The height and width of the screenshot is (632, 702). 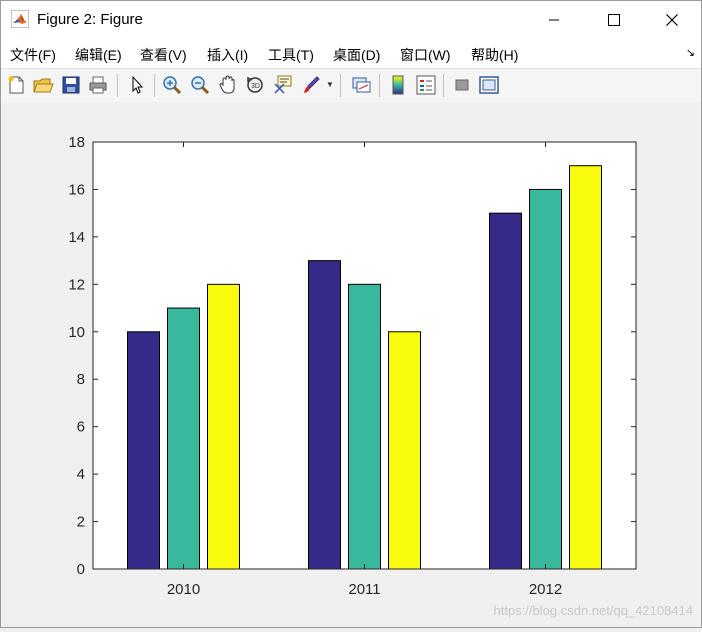 What do you see at coordinates (81, 474) in the screenshot?
I see `y-tick-label: 4` at bounding box center [81, 474].